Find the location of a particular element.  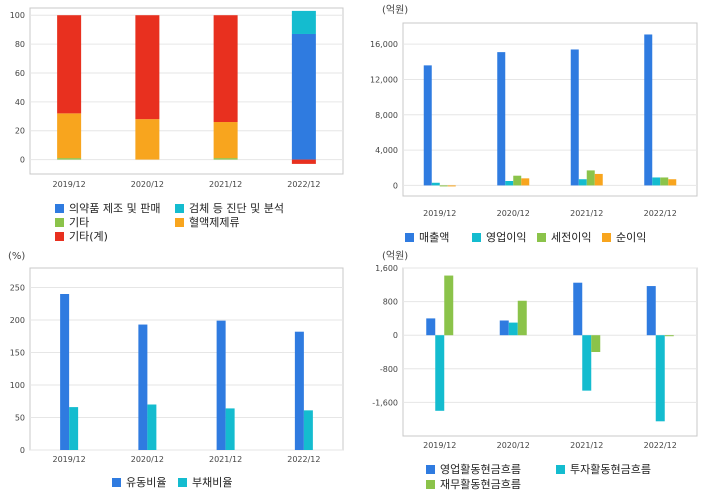

legend-item: 혈액제제류 is located at coordinates (207, 222).